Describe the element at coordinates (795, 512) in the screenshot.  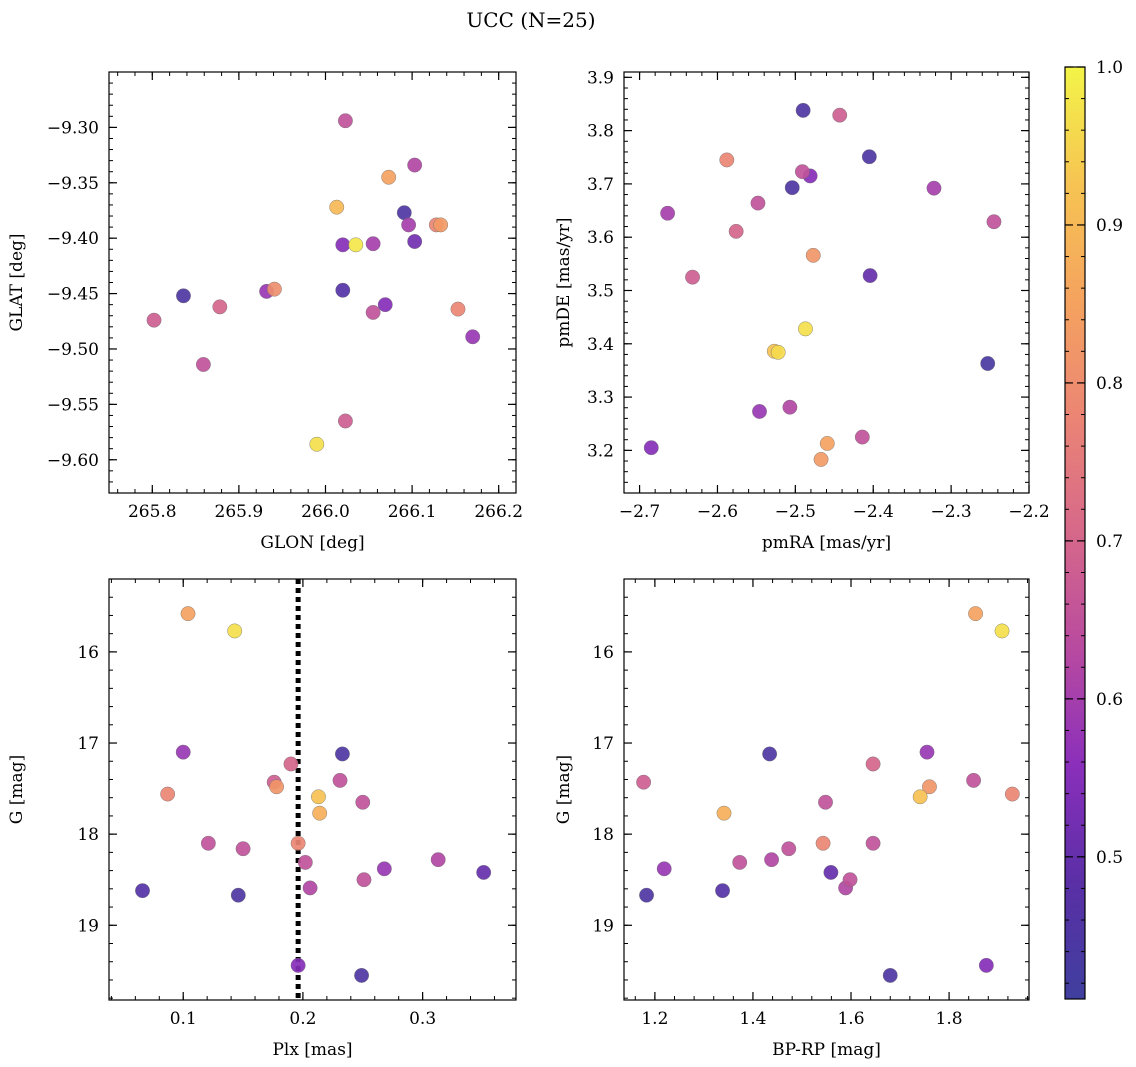
I see `x-tick-label: −2.5` at that location.